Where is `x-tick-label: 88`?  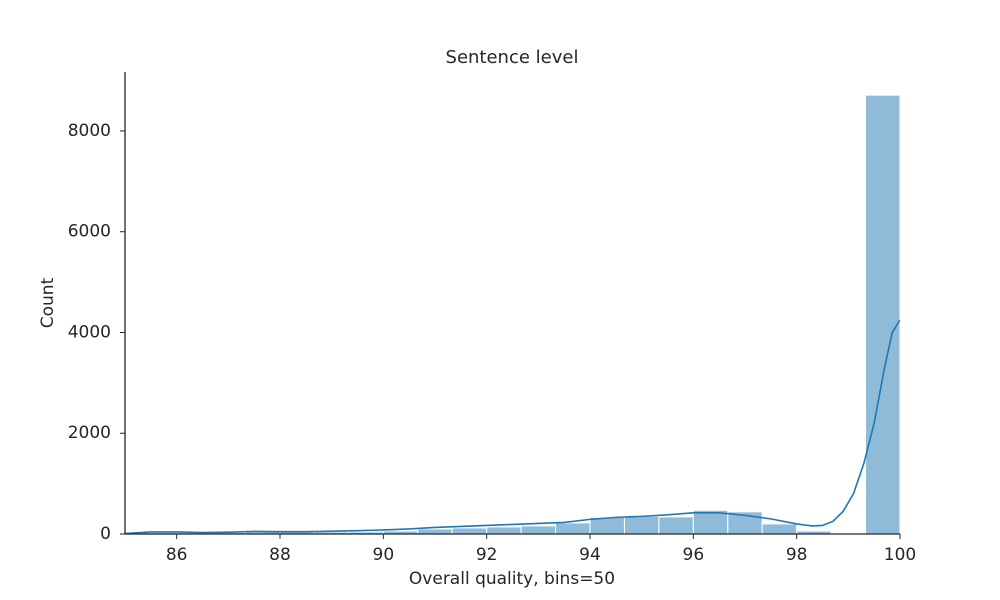 x-tick-label: 88 is located at coordinates (280, 555).